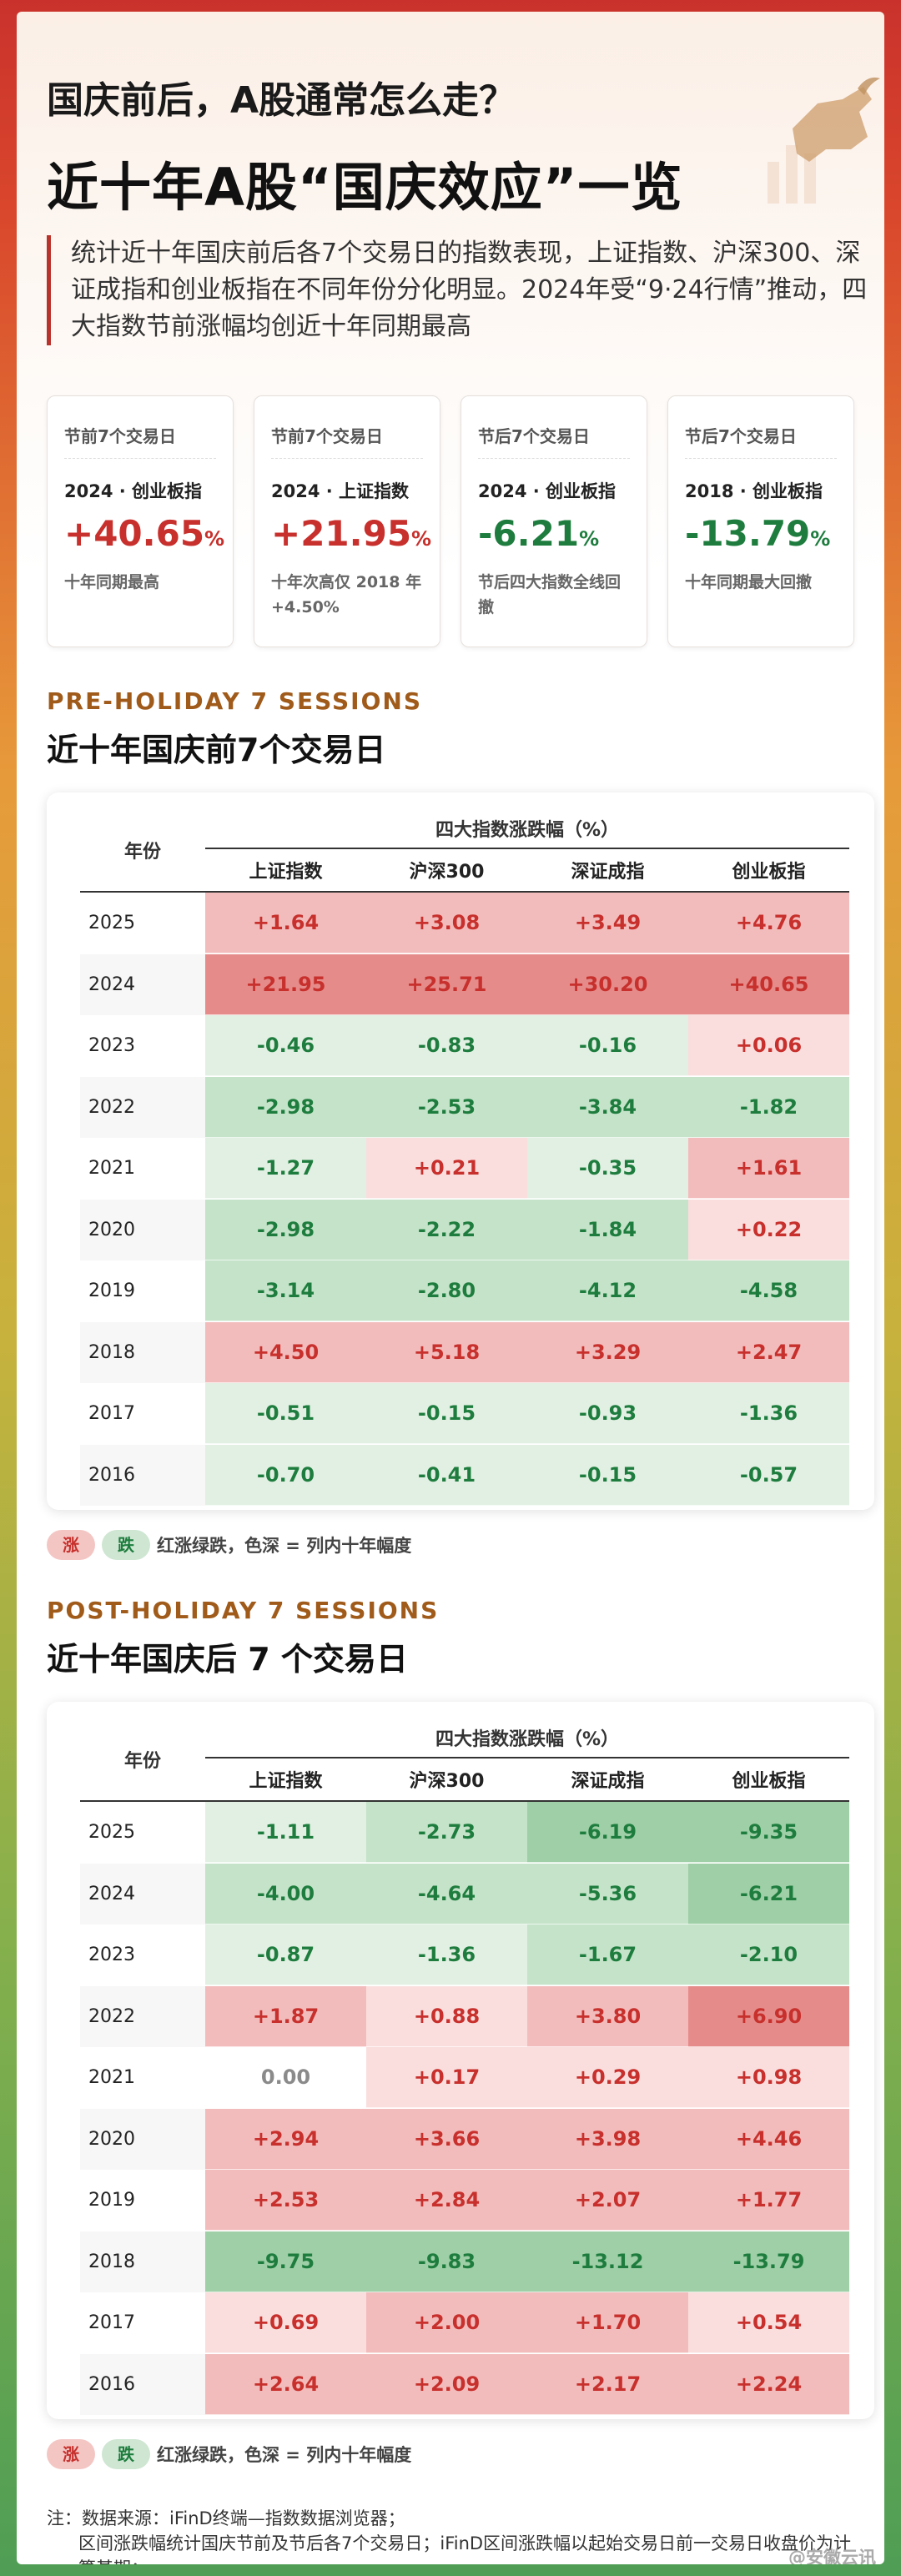 The height and width of the screenshot is (2576, 901). What do you see at coordinates (446, 1832) in the screenshot?
I see `value-cell: -2.73` at bounding box center [446, 1832].